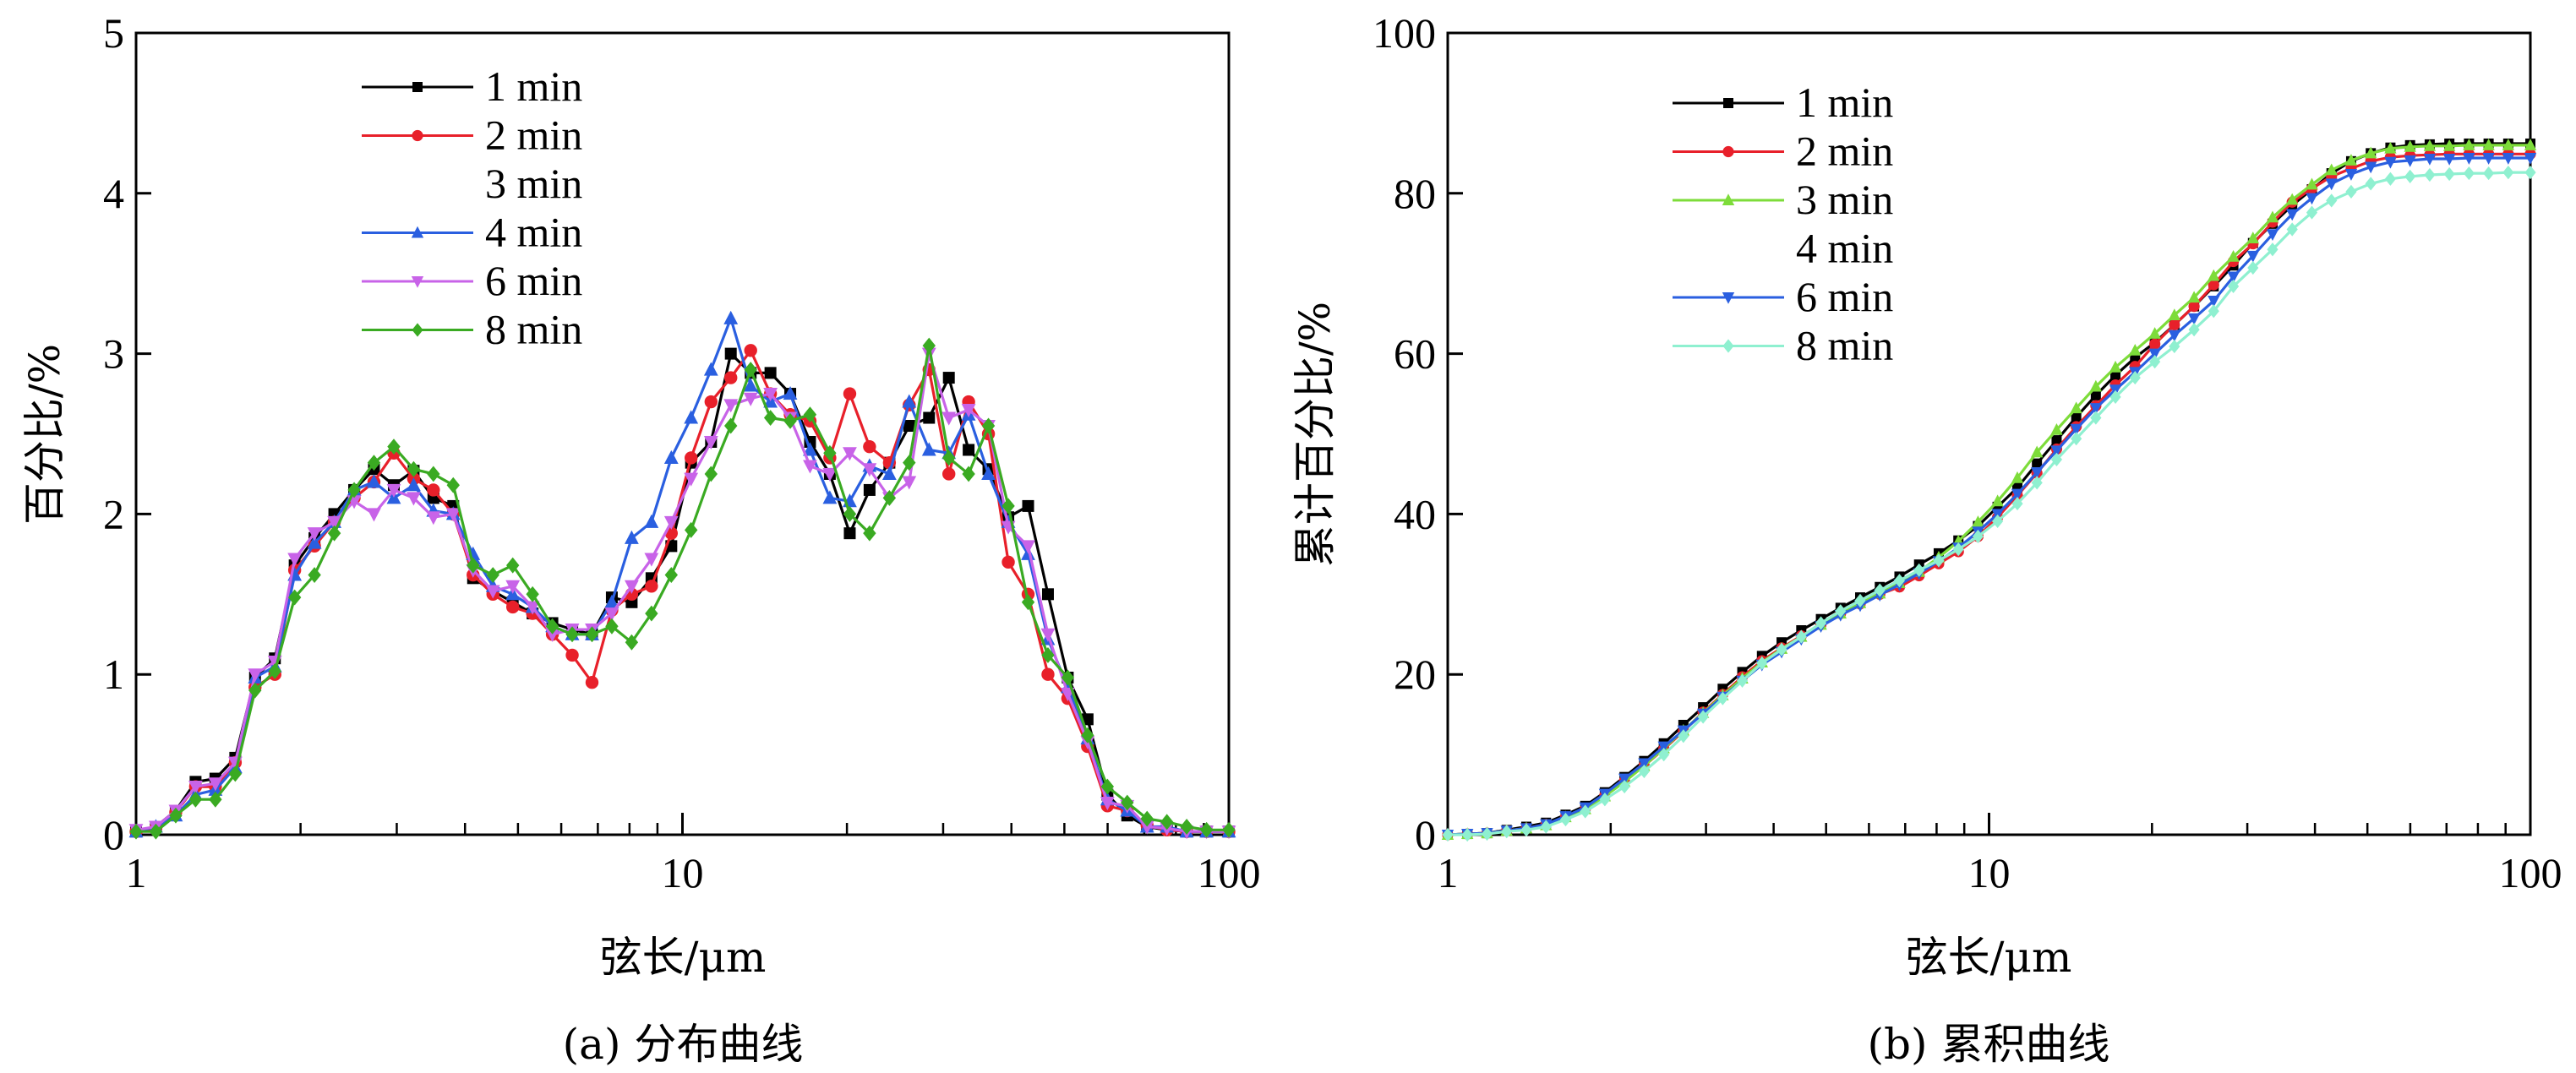 This screenshot has width=2576, height=1073. Describe the element at coordinates (1415, 513) in the screenshot. I see `y-tick-label: 40` at that location.